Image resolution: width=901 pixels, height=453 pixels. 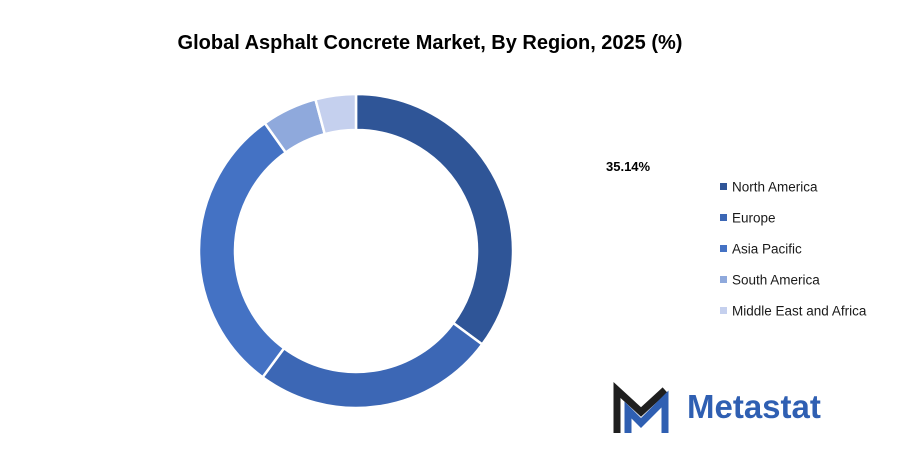 I want to click on legend-swatch-asia-pacific, so click(x=723, y=248).